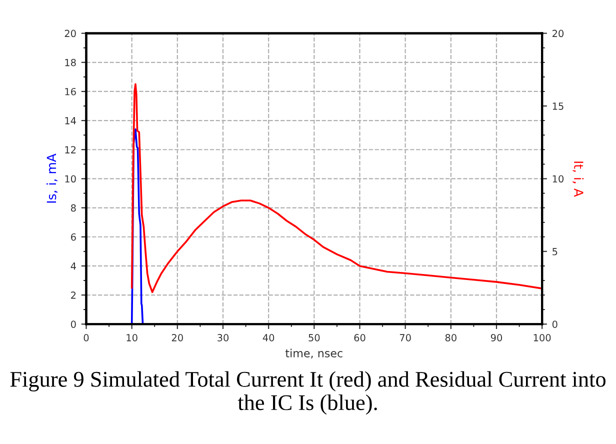  I want to click on x-tick-label: 30, so click(223, 338).